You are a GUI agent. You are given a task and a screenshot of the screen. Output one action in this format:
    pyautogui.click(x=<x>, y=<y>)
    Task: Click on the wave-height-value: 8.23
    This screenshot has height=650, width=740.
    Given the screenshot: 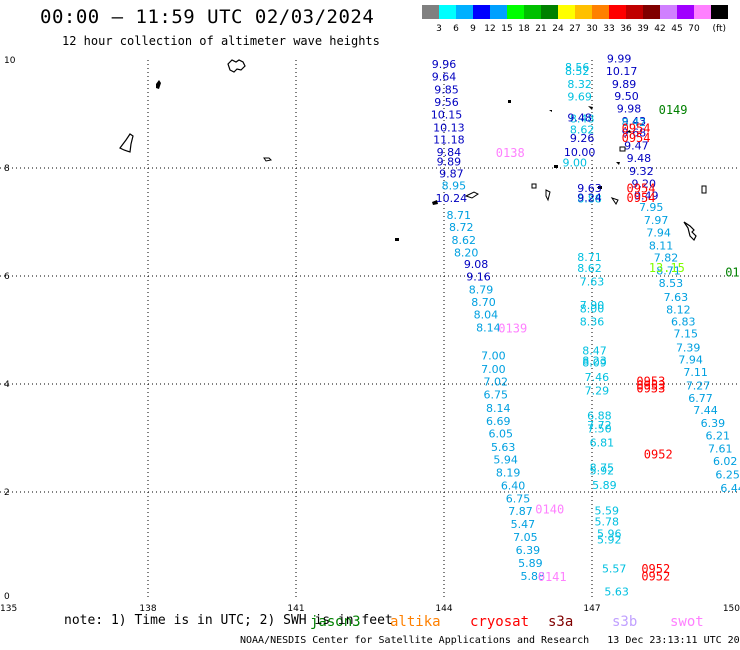 What is the action you would take?
    pyautogui.click(x=594, y=361)
    